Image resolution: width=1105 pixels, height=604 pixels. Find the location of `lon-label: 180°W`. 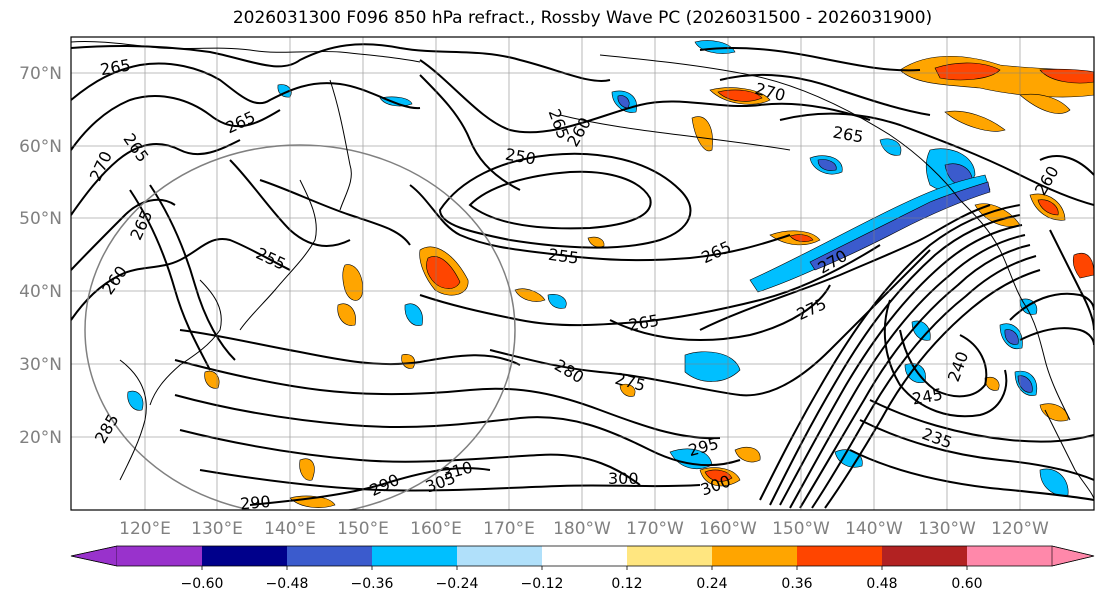

lon-label: 180°W is located at coordinates (582, 529).